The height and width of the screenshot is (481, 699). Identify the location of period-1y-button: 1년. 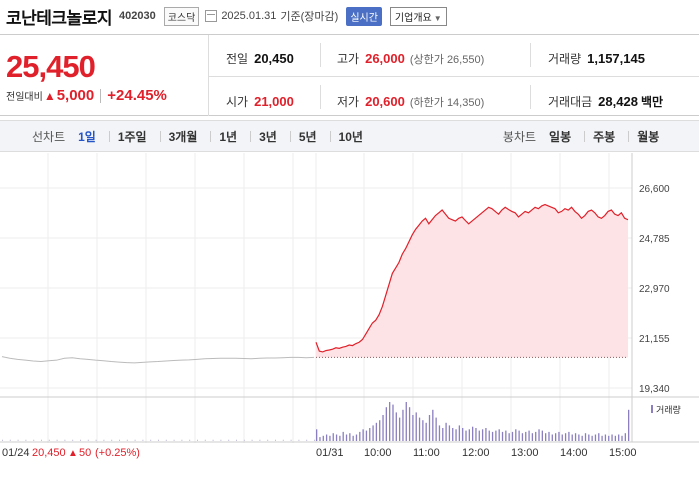
(228, 136).